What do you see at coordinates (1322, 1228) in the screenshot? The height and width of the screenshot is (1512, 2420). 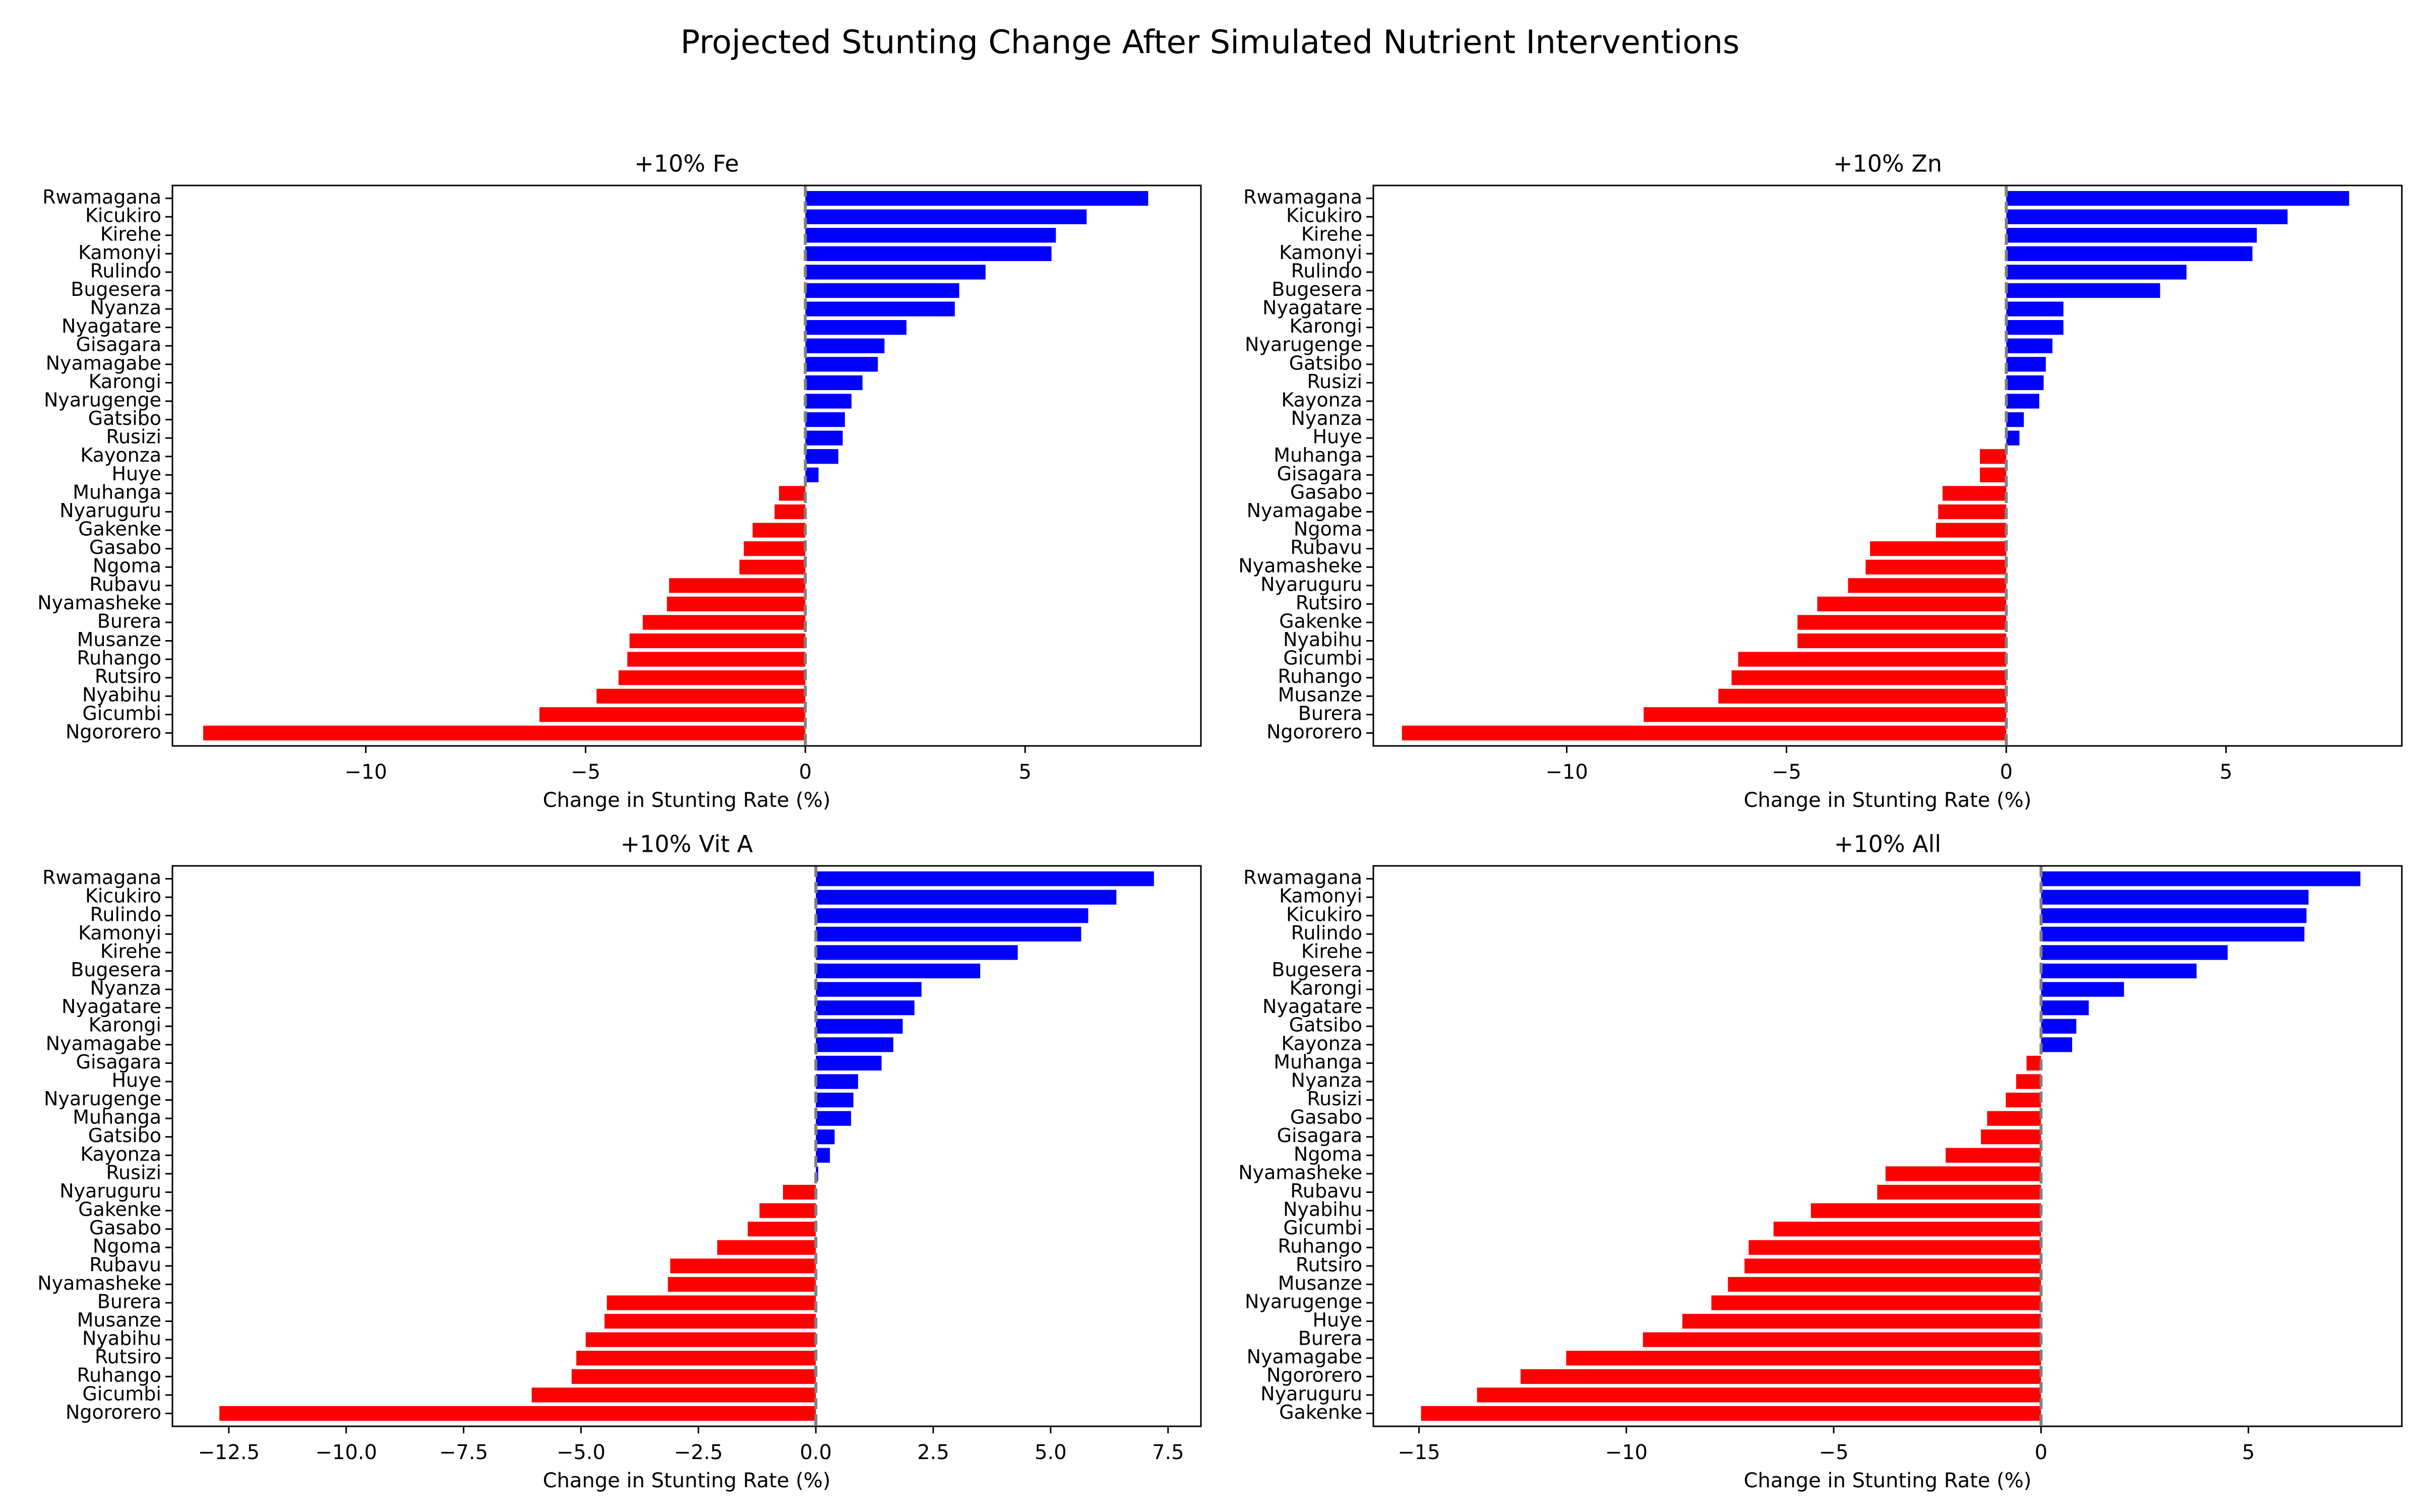 I see `y-tick-label: Gicumbi` at bounding box center [1322, 1228].